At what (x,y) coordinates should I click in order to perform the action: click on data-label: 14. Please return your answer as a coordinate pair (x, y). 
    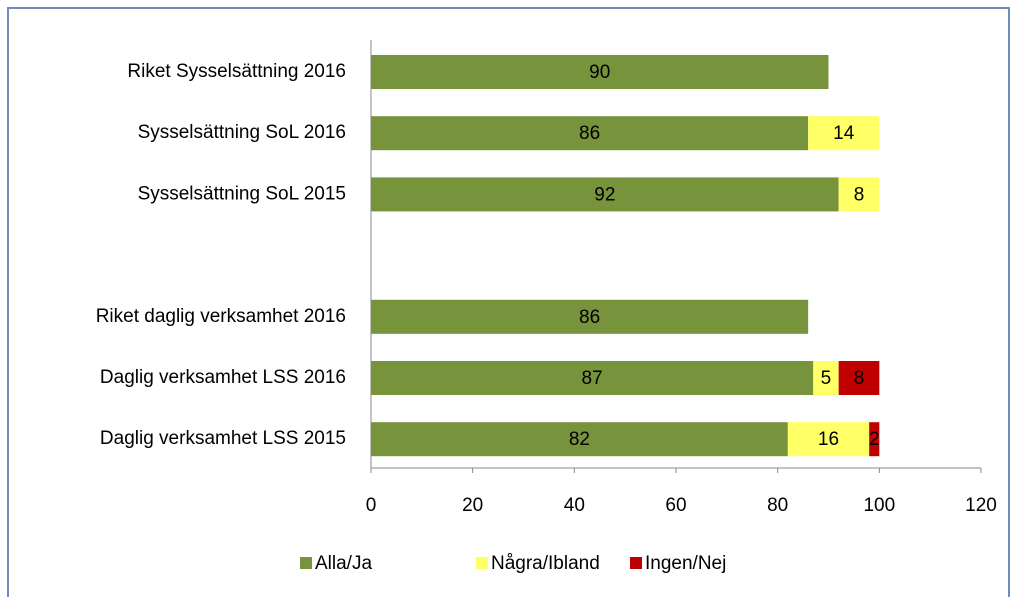
    Looking at the image, I should click on (844, 133).